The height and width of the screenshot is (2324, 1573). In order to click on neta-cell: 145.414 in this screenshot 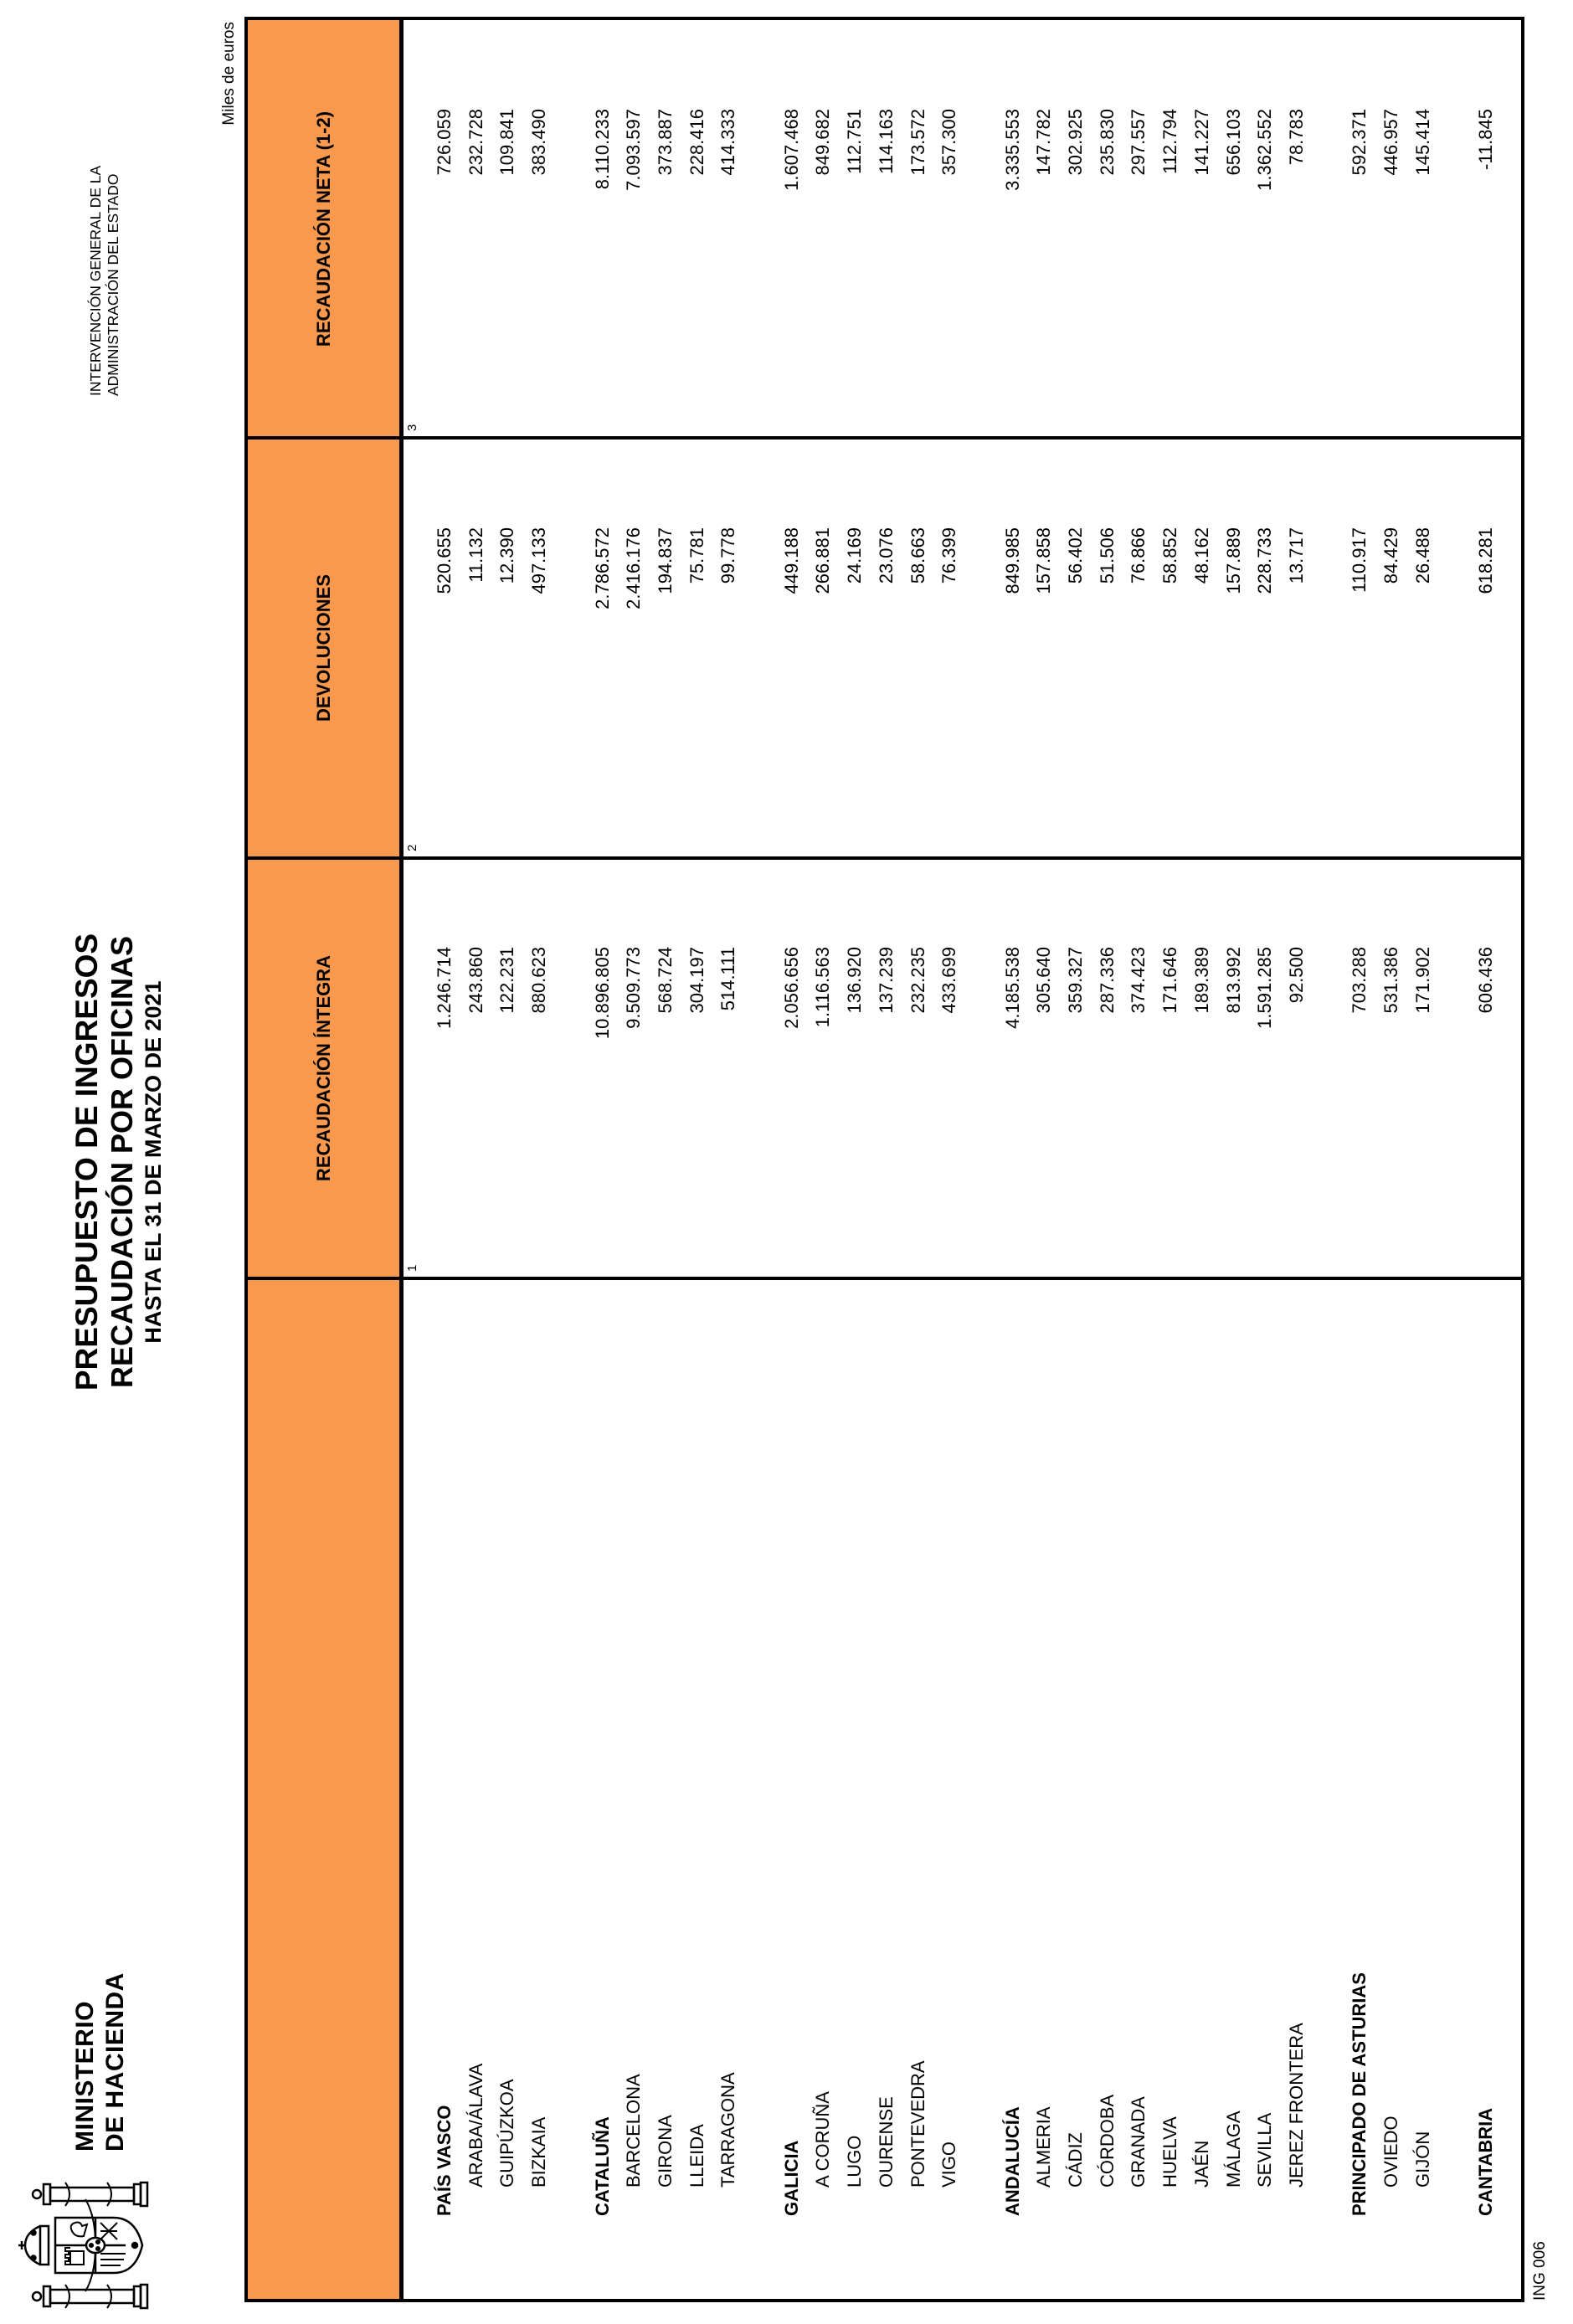, I will do `click(1422, 142)`.